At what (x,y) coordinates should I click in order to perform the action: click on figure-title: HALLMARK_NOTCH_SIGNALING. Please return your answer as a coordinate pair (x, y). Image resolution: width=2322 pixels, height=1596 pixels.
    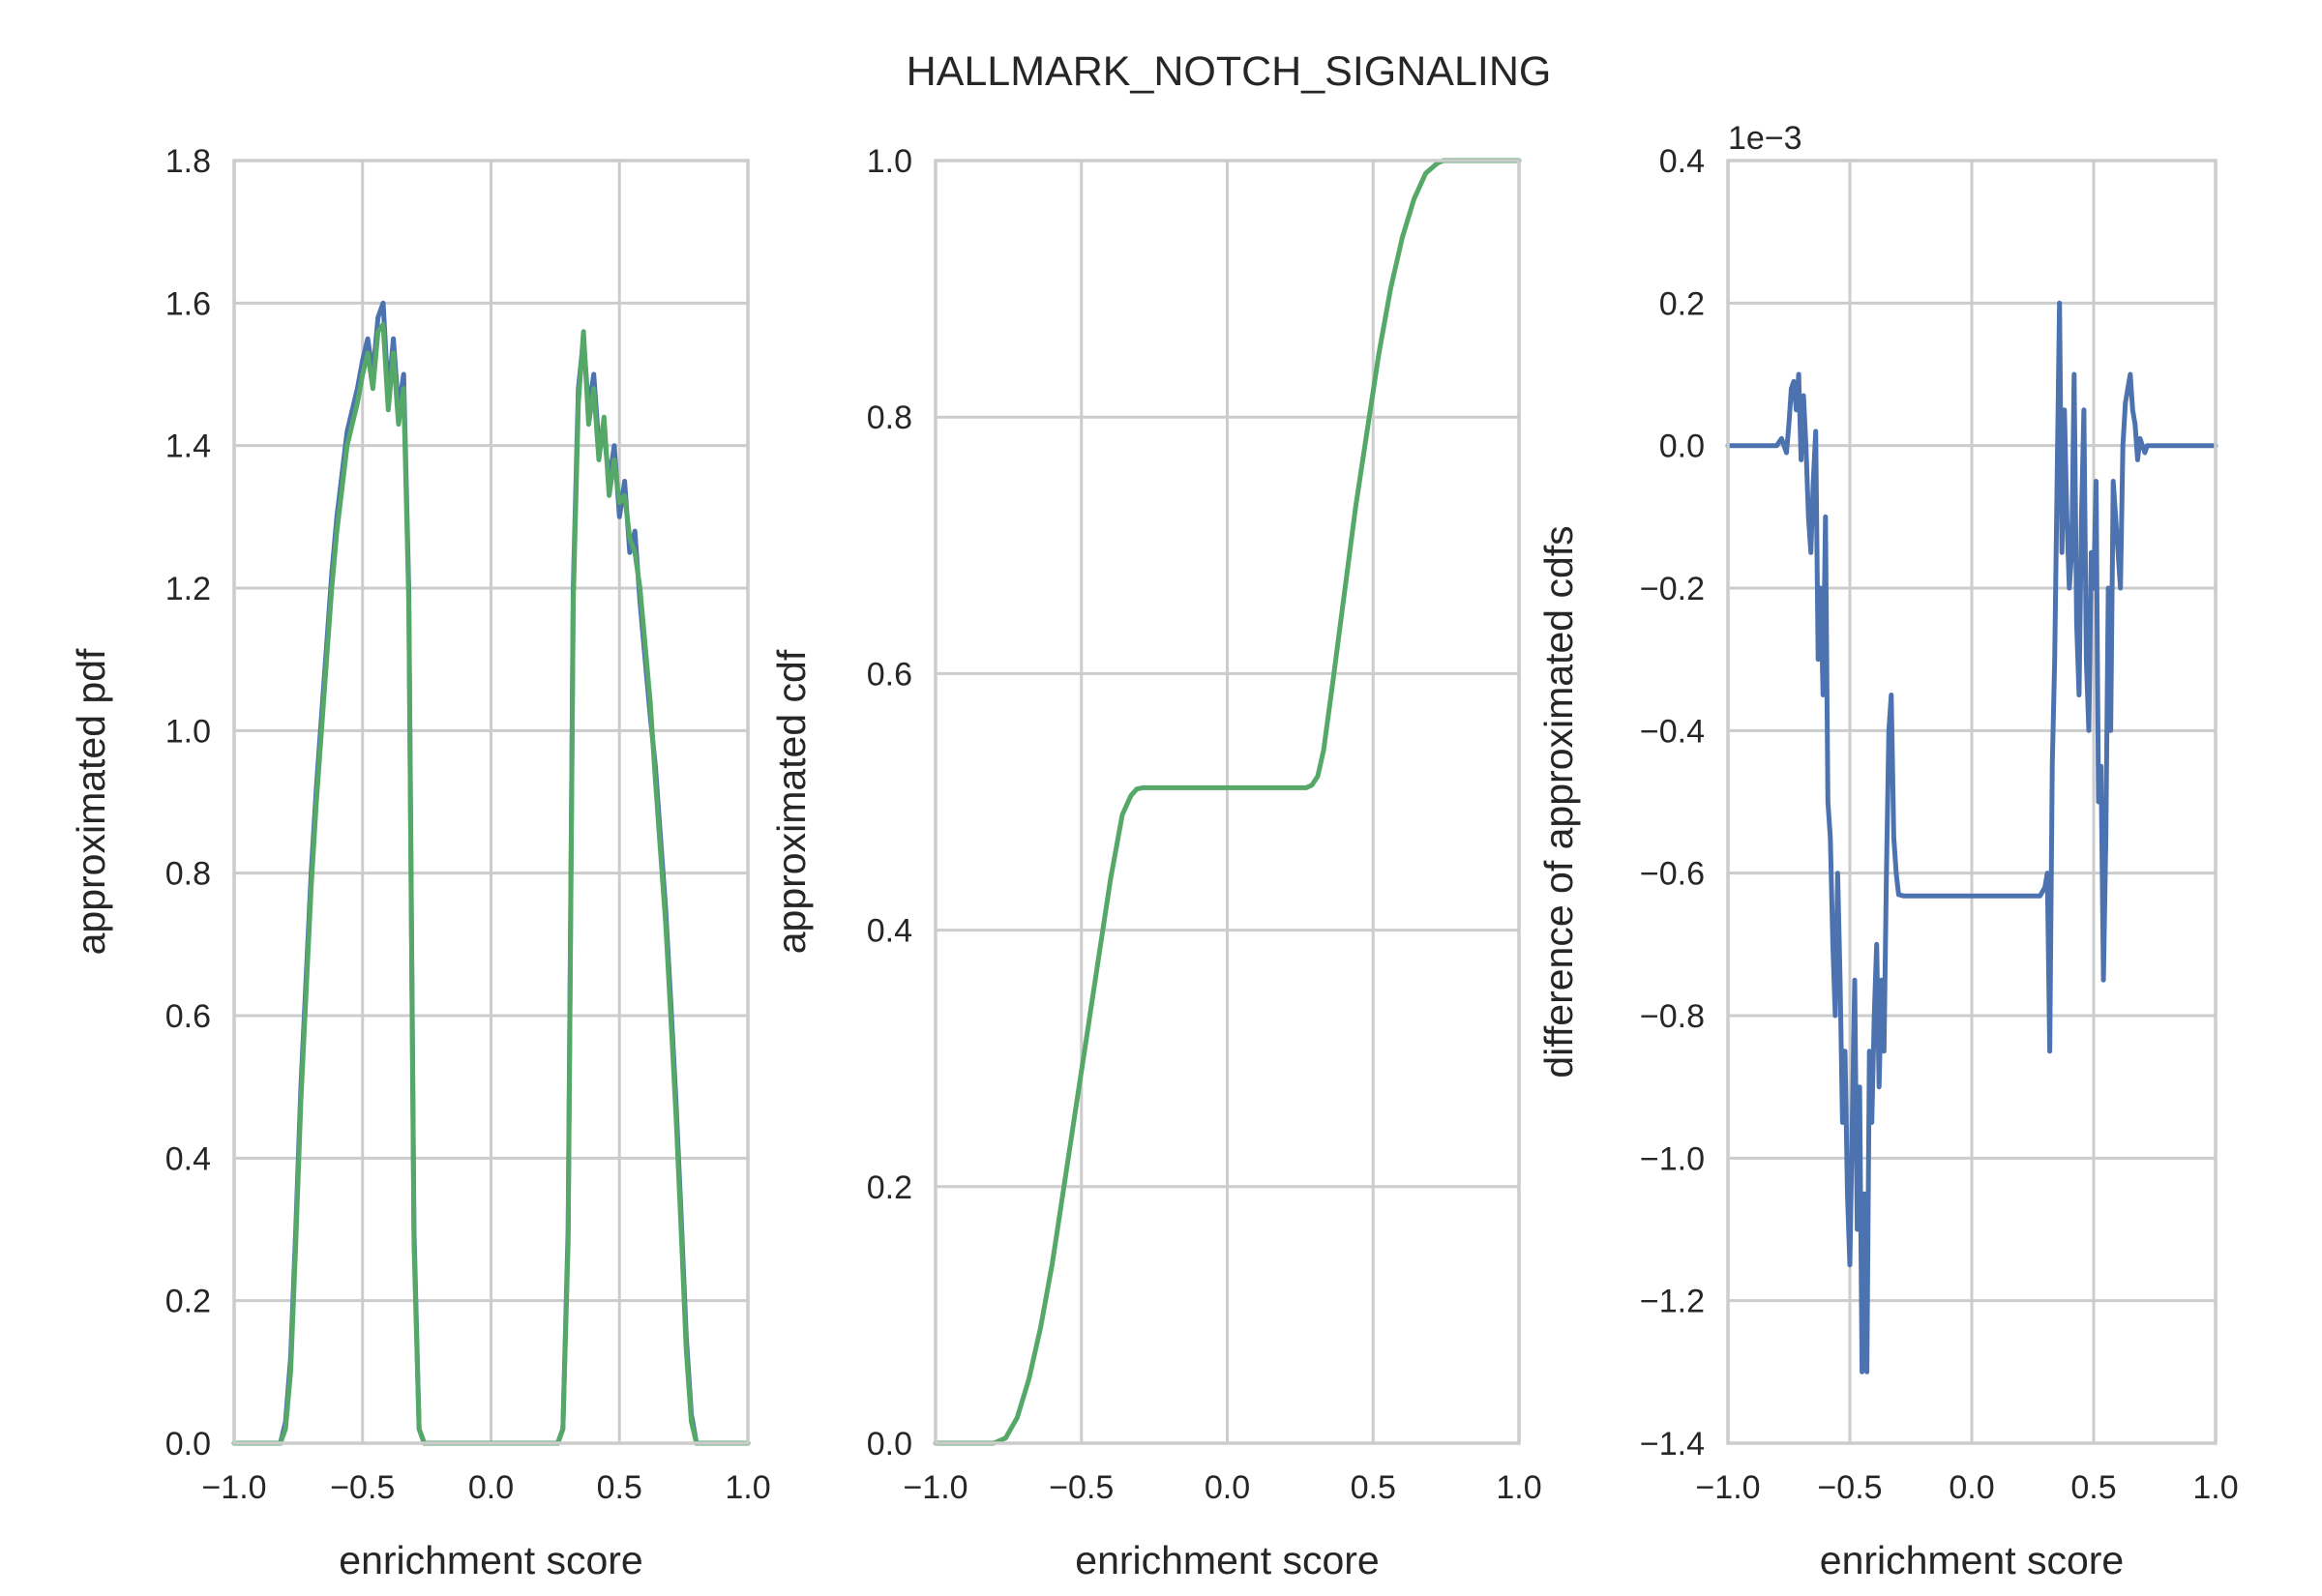
    Looking at the image, I should click on (1229, 71).